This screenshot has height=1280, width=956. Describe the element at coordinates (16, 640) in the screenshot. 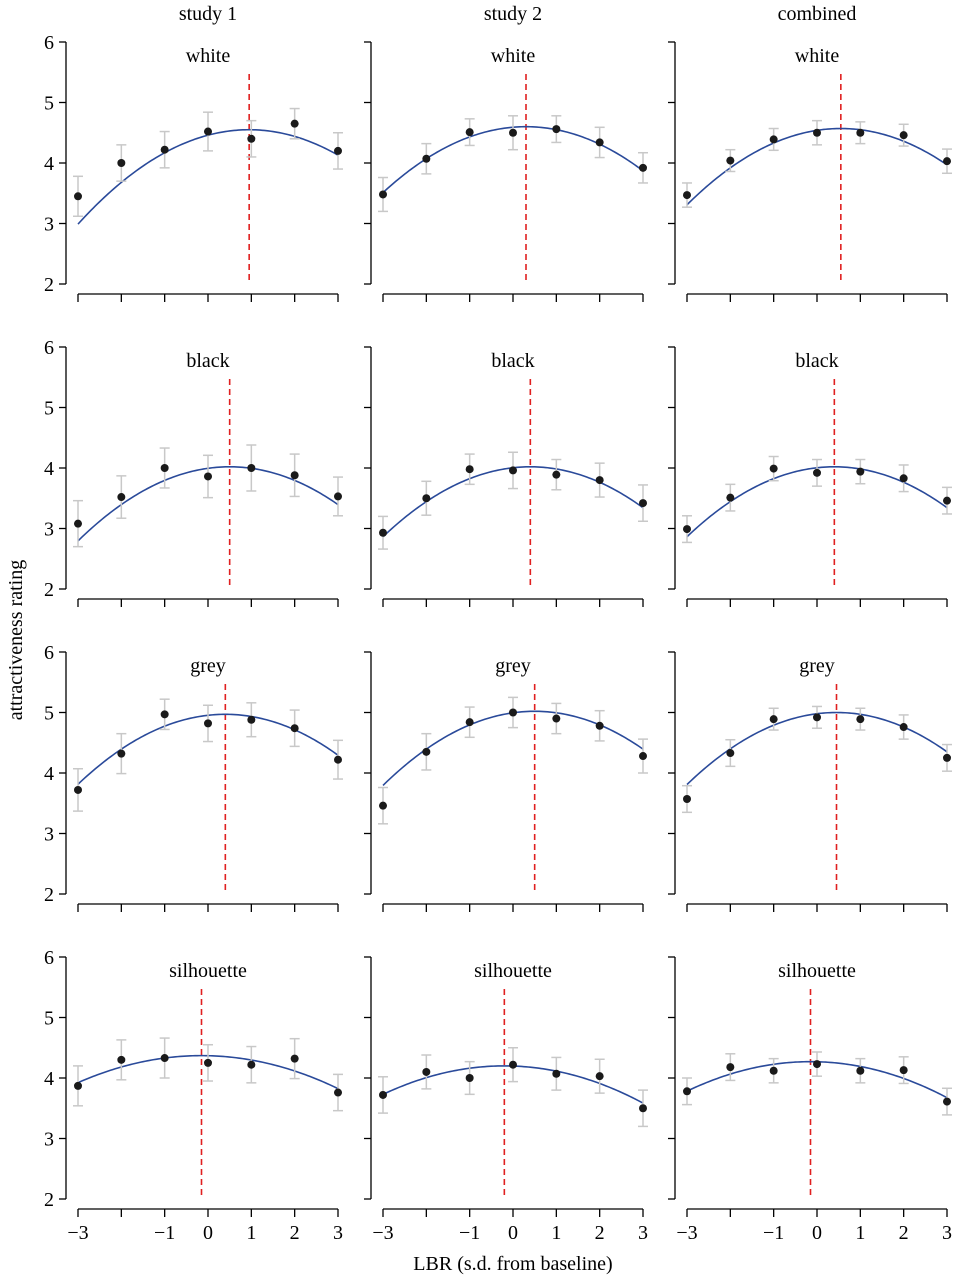

I see `y-axis-label: attractiveness rating` at that location.